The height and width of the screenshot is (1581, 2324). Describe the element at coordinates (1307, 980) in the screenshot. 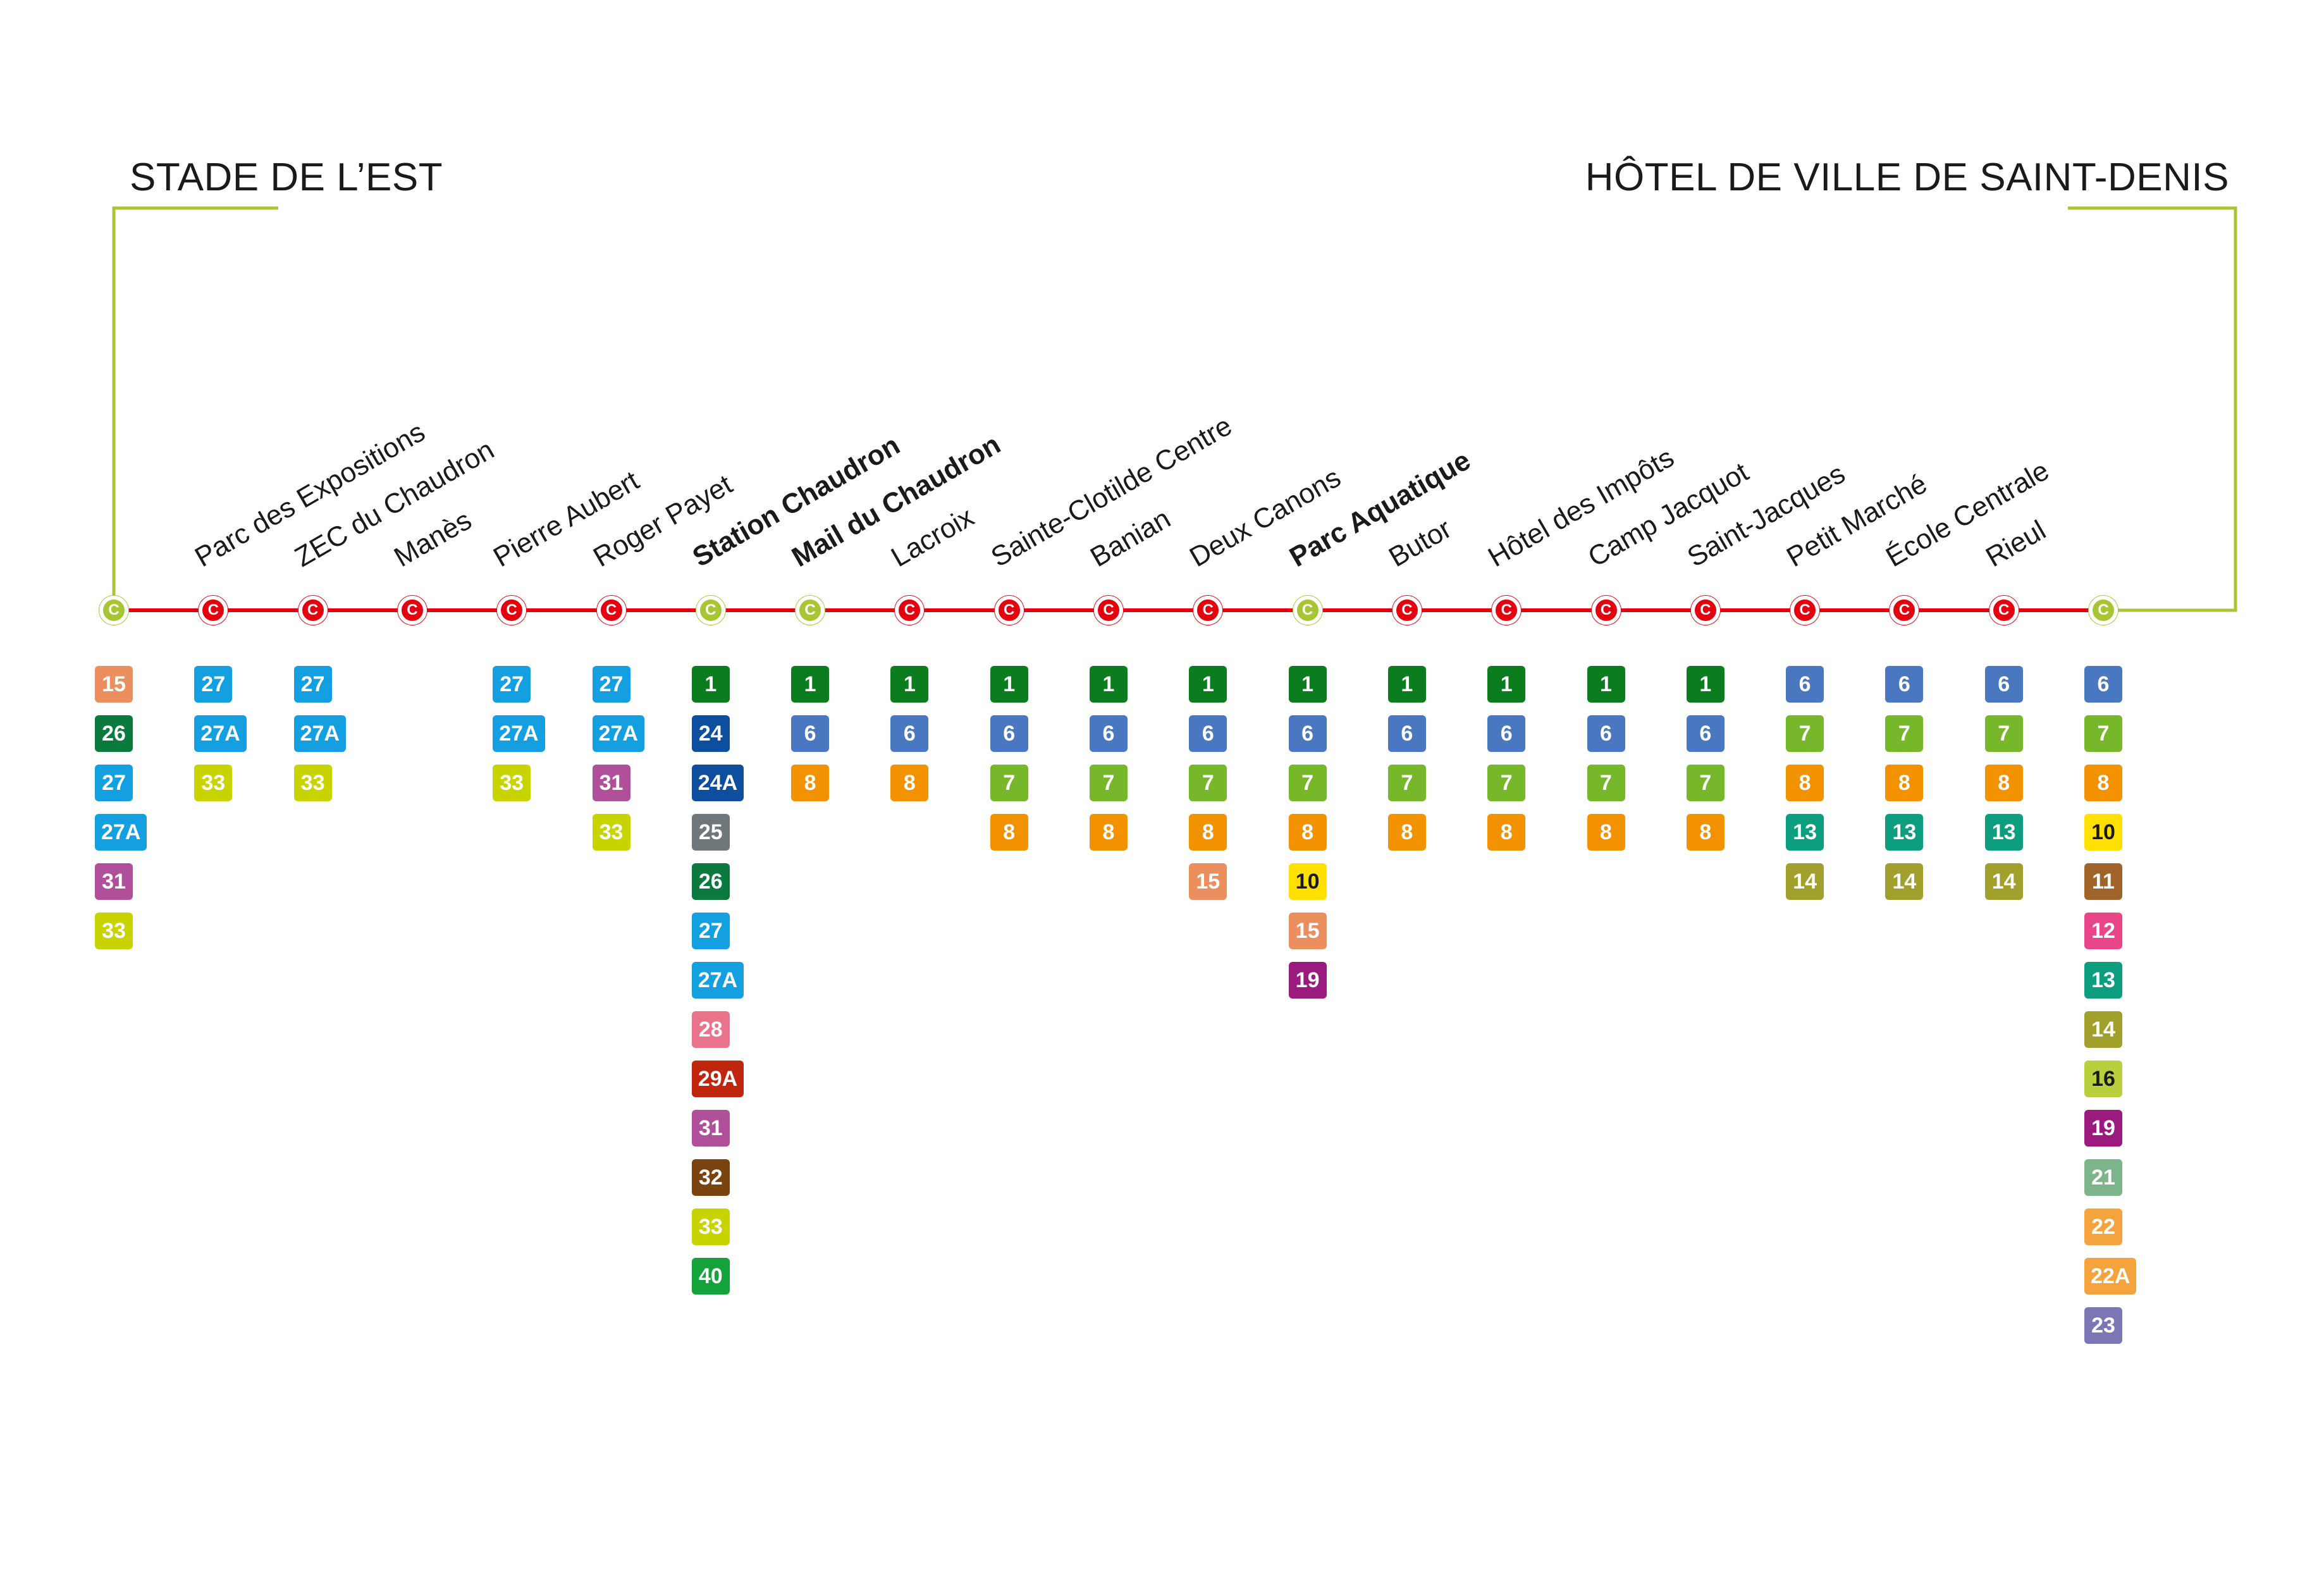

I see `route-badge: 19` at that location.